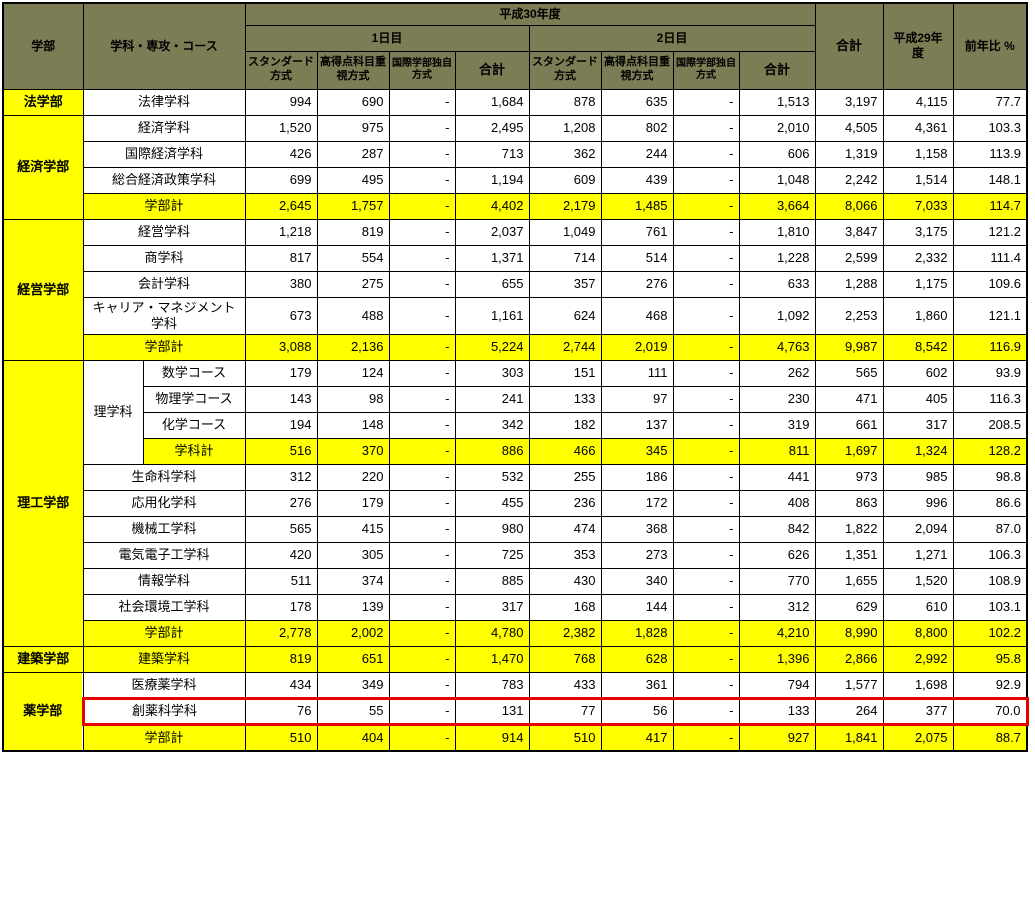  Describe the element at coordinates (849, 477) in the screenshot. I see `value-cell: 973` at that location.